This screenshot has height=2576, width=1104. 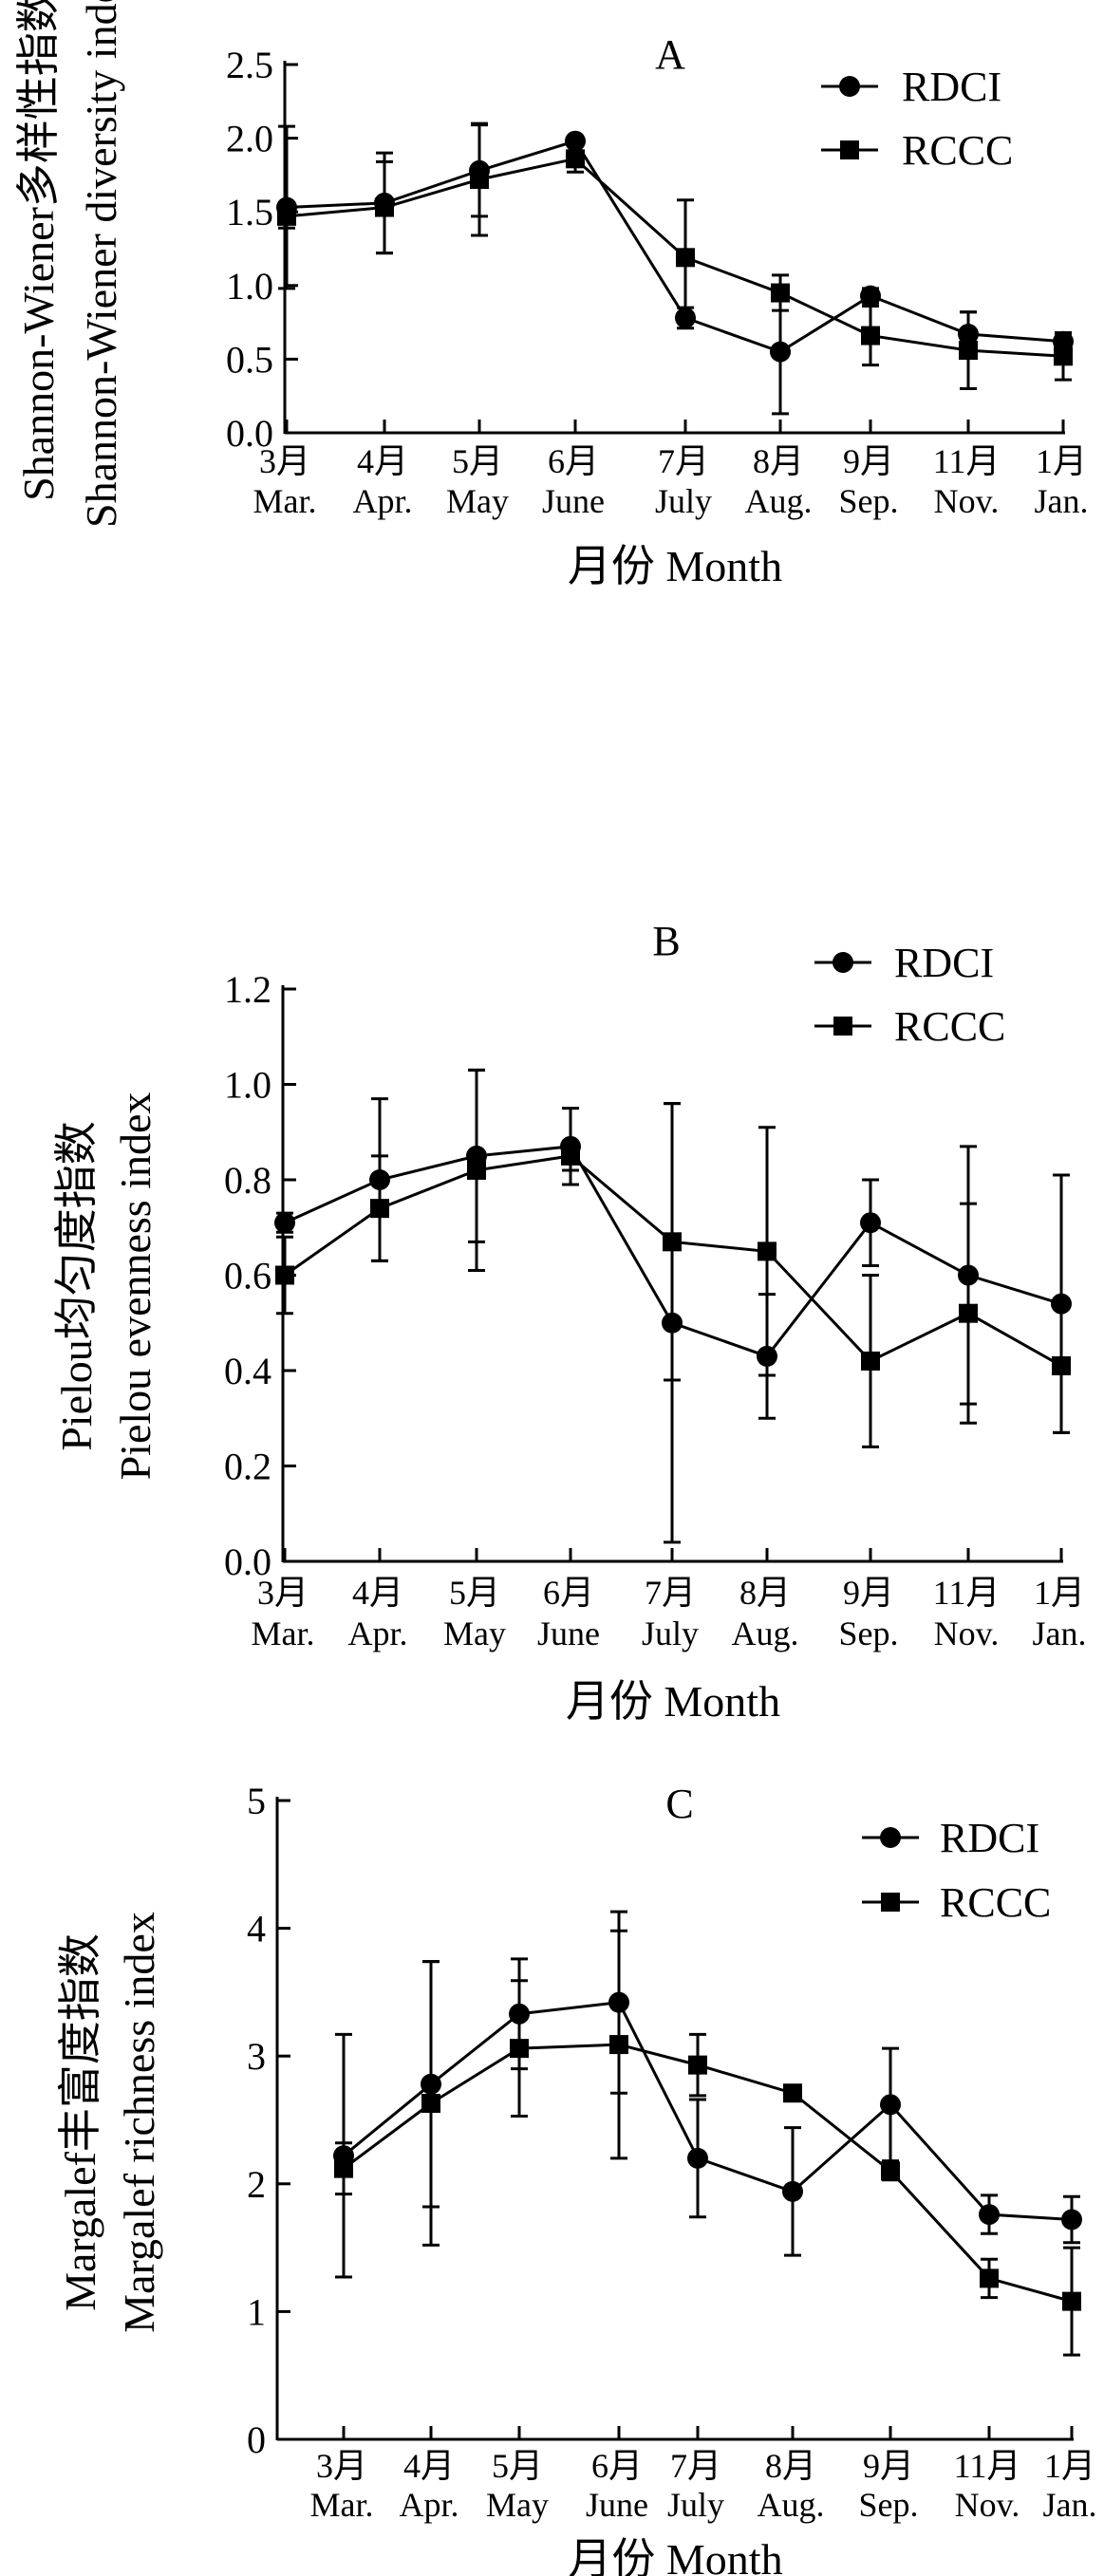 What do you see at coordinates (38, 251) in the screenshot?
I see `y-axis-title-cn: Shannon-Wiener多样性指数` at bounding box center [38, 251].